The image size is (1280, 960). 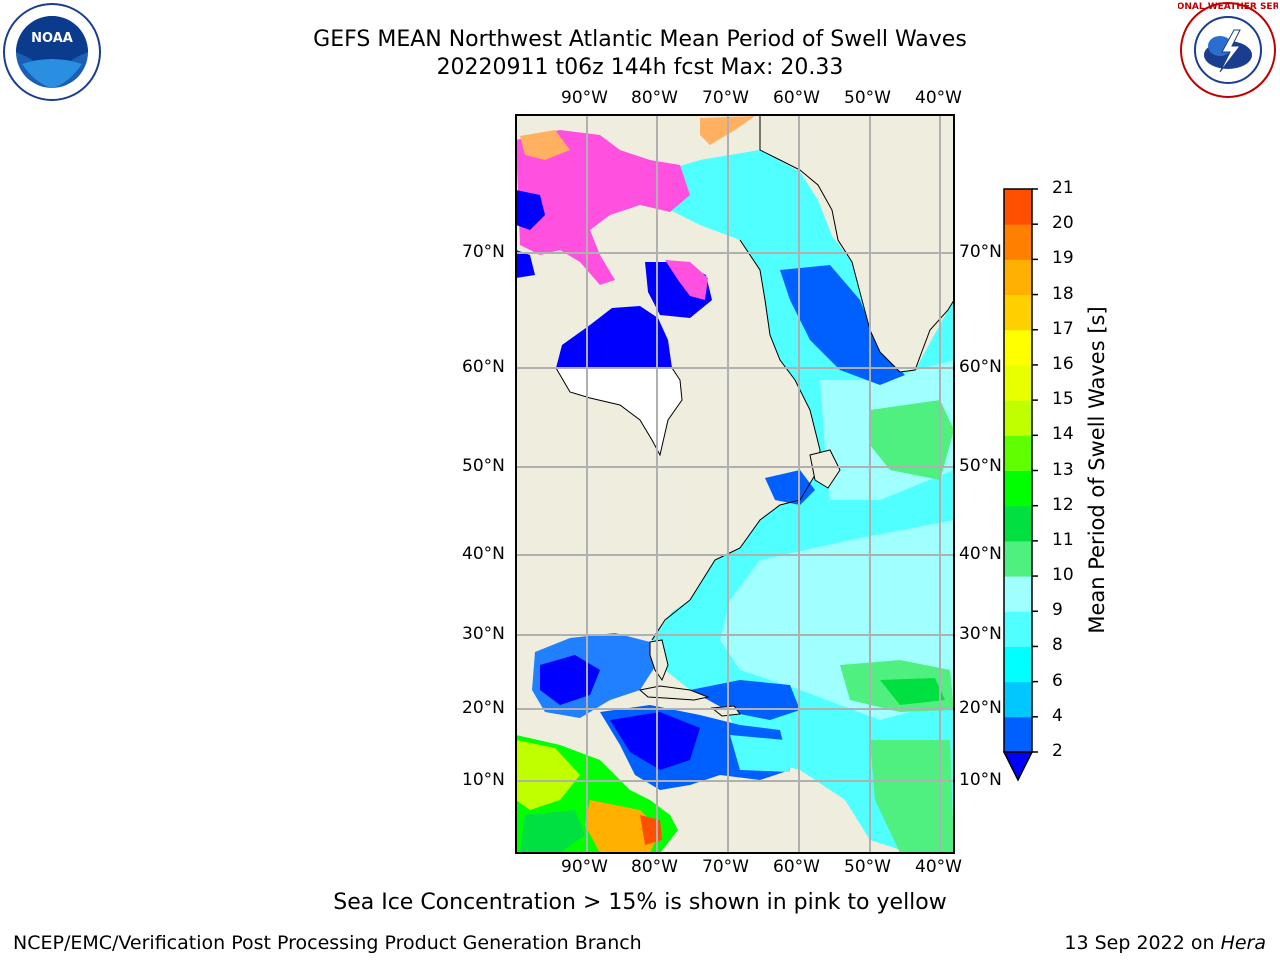 What do you see at coordinates (483, 780) in the screenshot?
I see `lat-label-left-10n: 10°N` at bounding box center [483, 780].